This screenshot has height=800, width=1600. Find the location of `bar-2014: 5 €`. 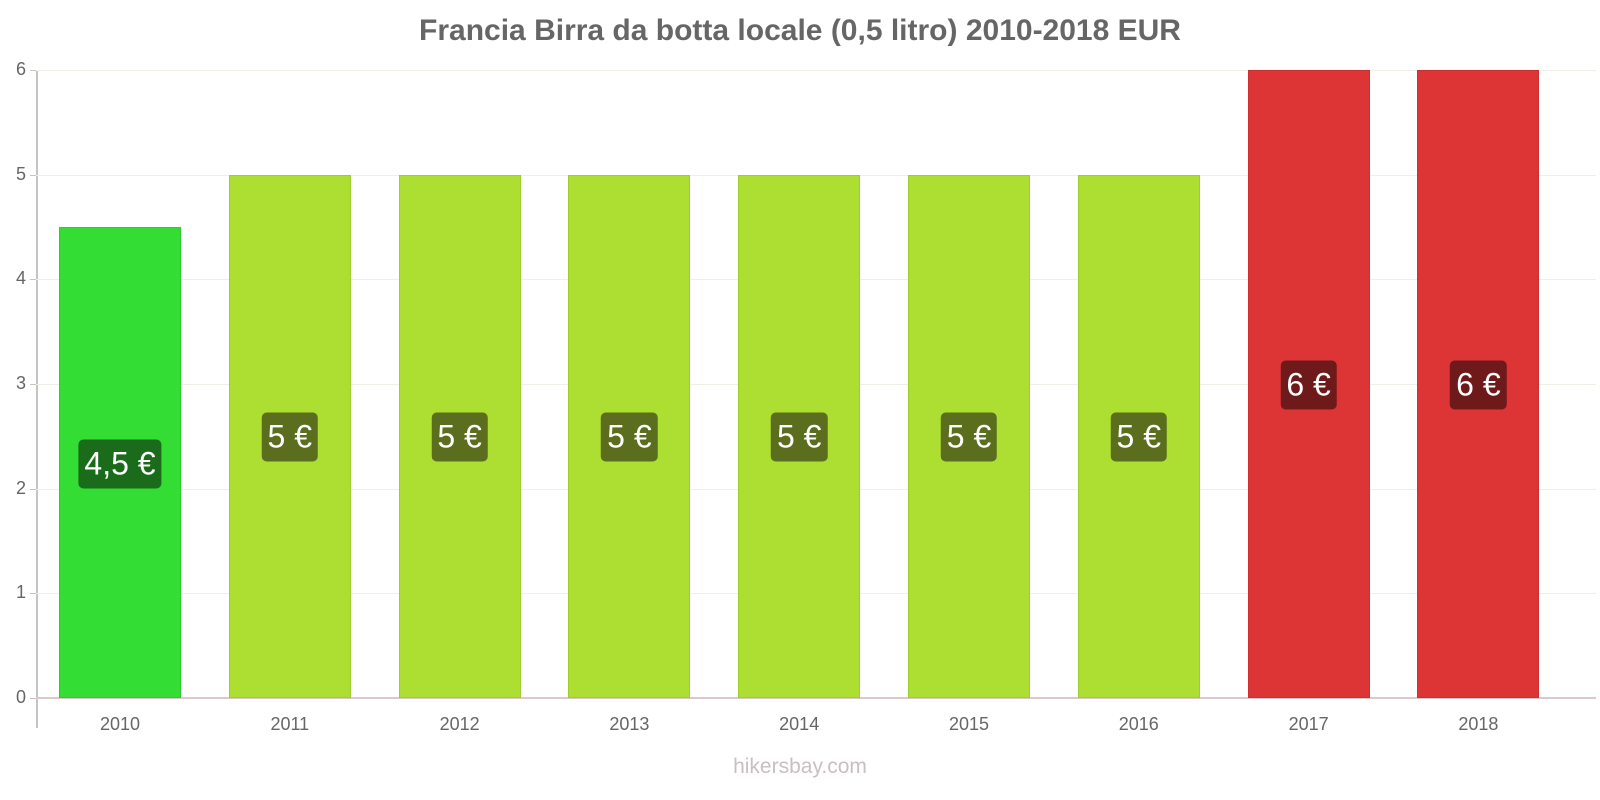

bar-2014: 5 € is located at coordinates (799, 436).